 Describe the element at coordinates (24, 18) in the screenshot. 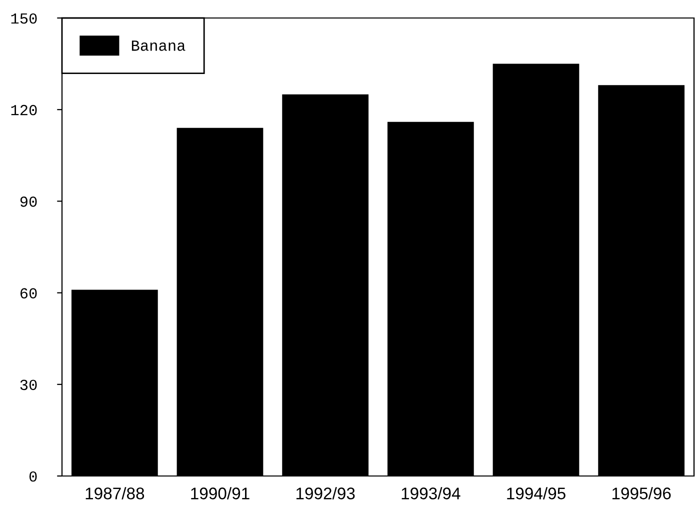

I see `y-tick-label: 150` at that location.